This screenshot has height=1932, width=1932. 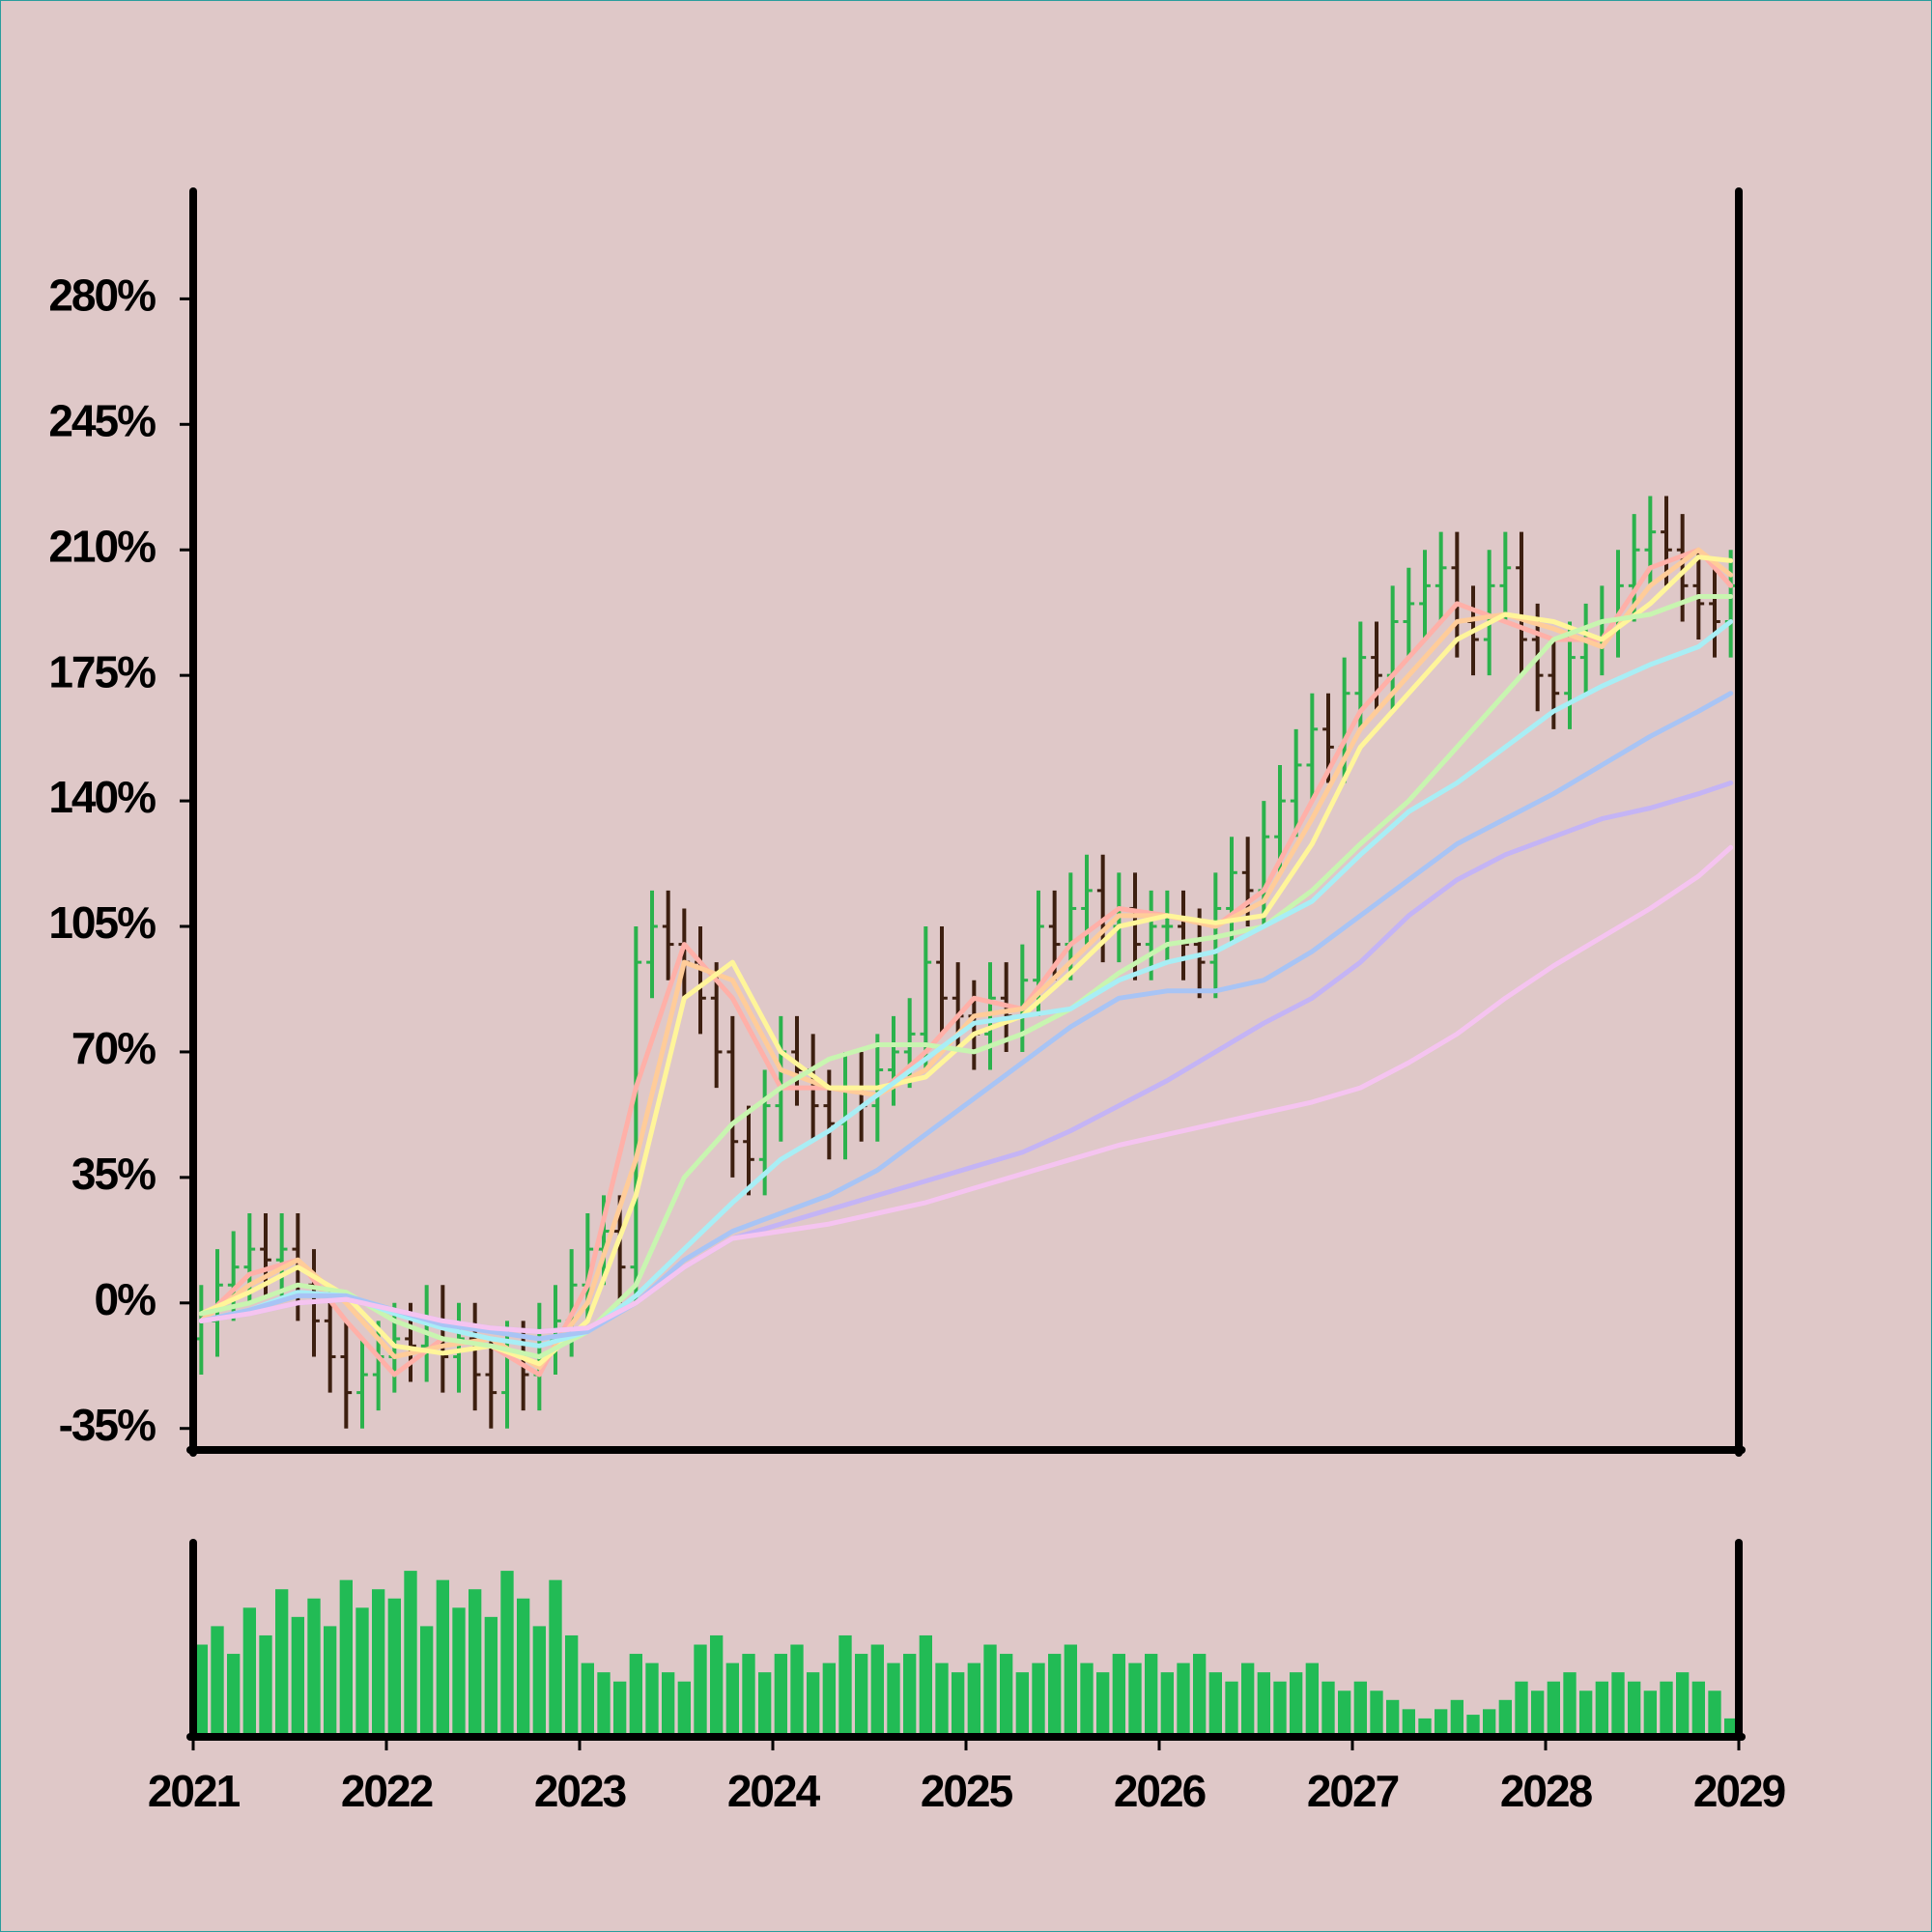 What do you see at coordinates (967, 1791) in the screenshot?
I see `x-tick-label: 2025` at bounding box center [967, 1791].